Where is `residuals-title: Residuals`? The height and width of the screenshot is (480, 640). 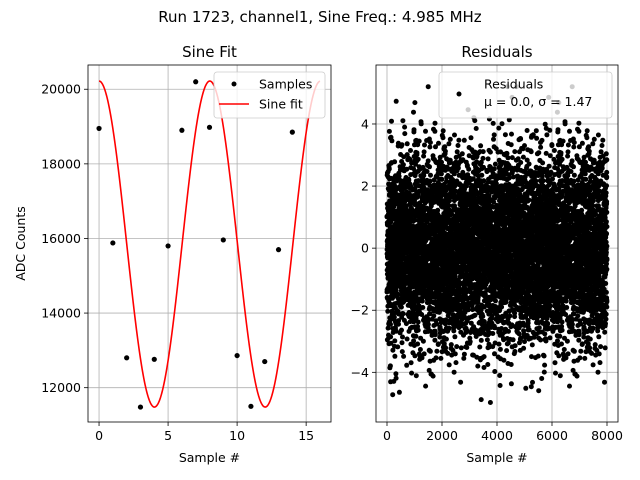
residuals-title: Residuals is located at coordinates (496, 52).